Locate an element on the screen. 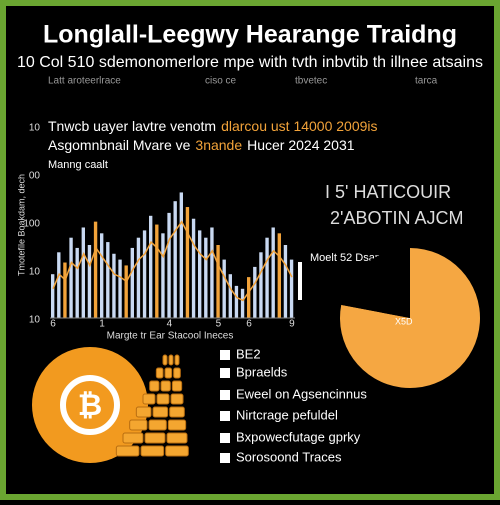 Image resolution: width=500 pixels, height=505 pixels. tag: ciso ce is located at coordinates (221, 81).